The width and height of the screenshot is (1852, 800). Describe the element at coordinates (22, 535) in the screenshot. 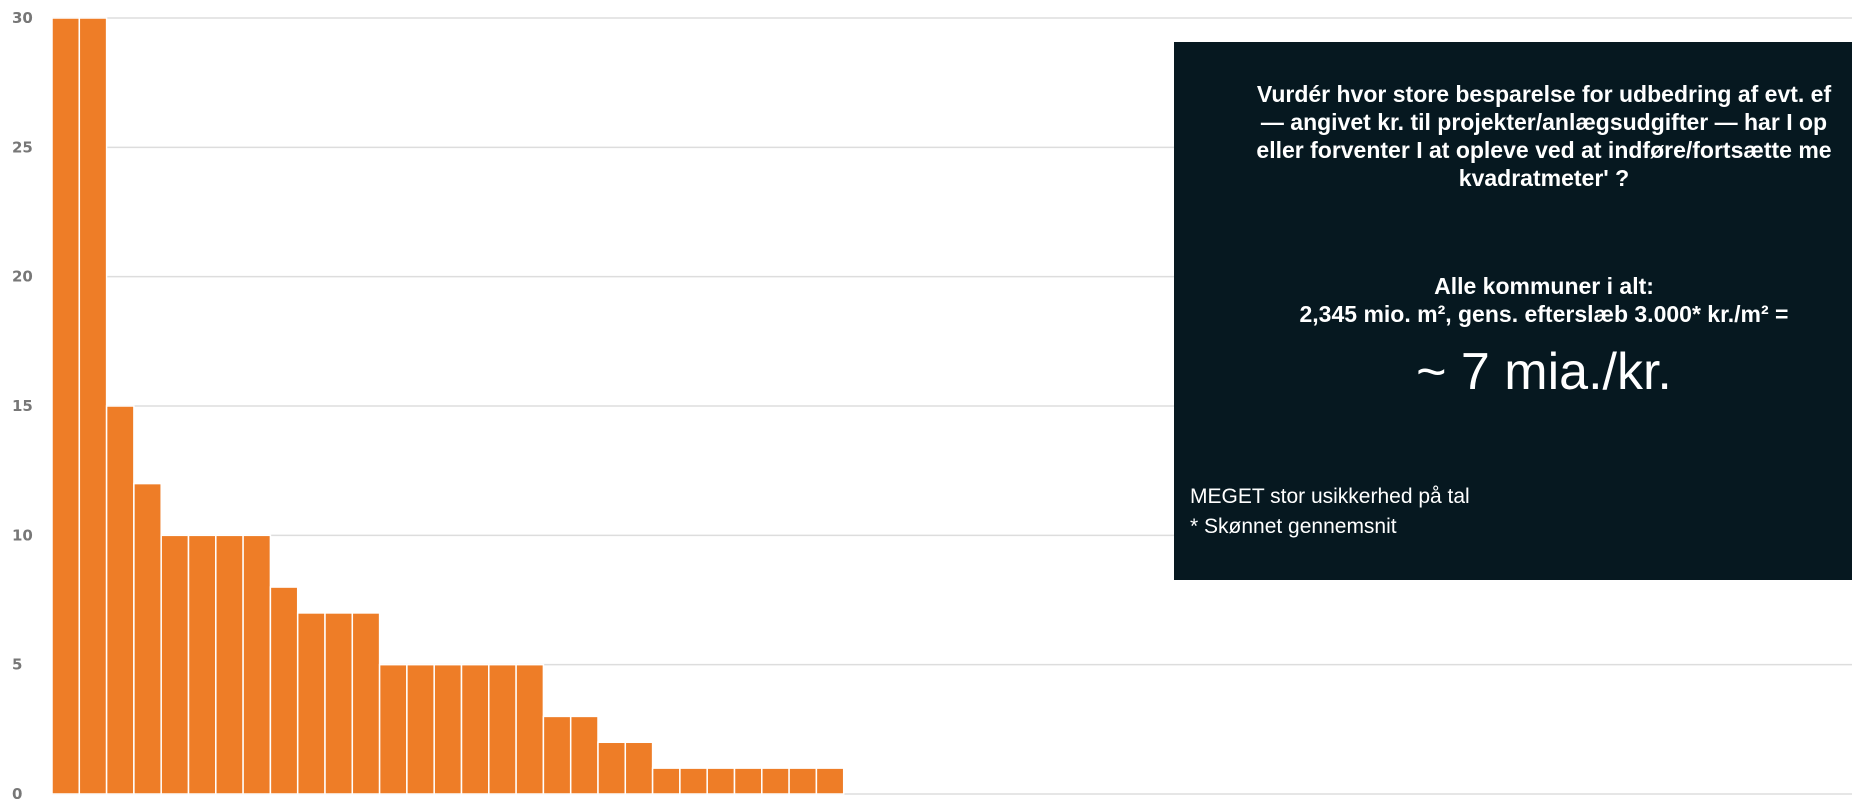

I see `y-tick-label: 10` at that location.